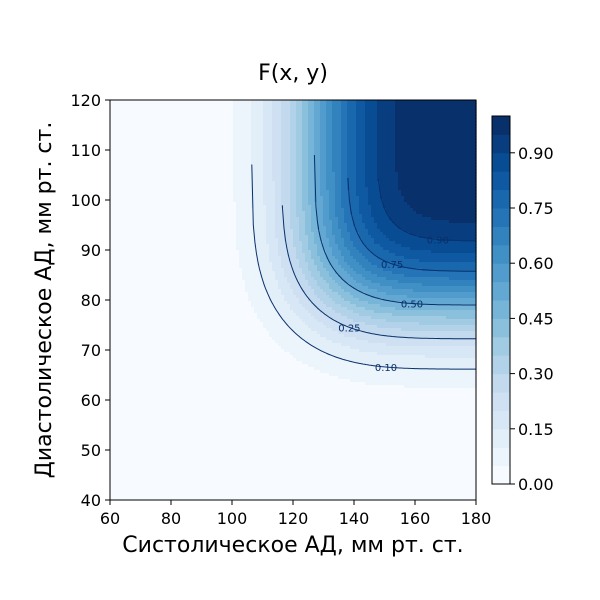 The image size is (600, 600). What do you see at coordinates (392, 265) in the screenshot?
I see `contour-label: 0.75` at bounding box center [392, 265].